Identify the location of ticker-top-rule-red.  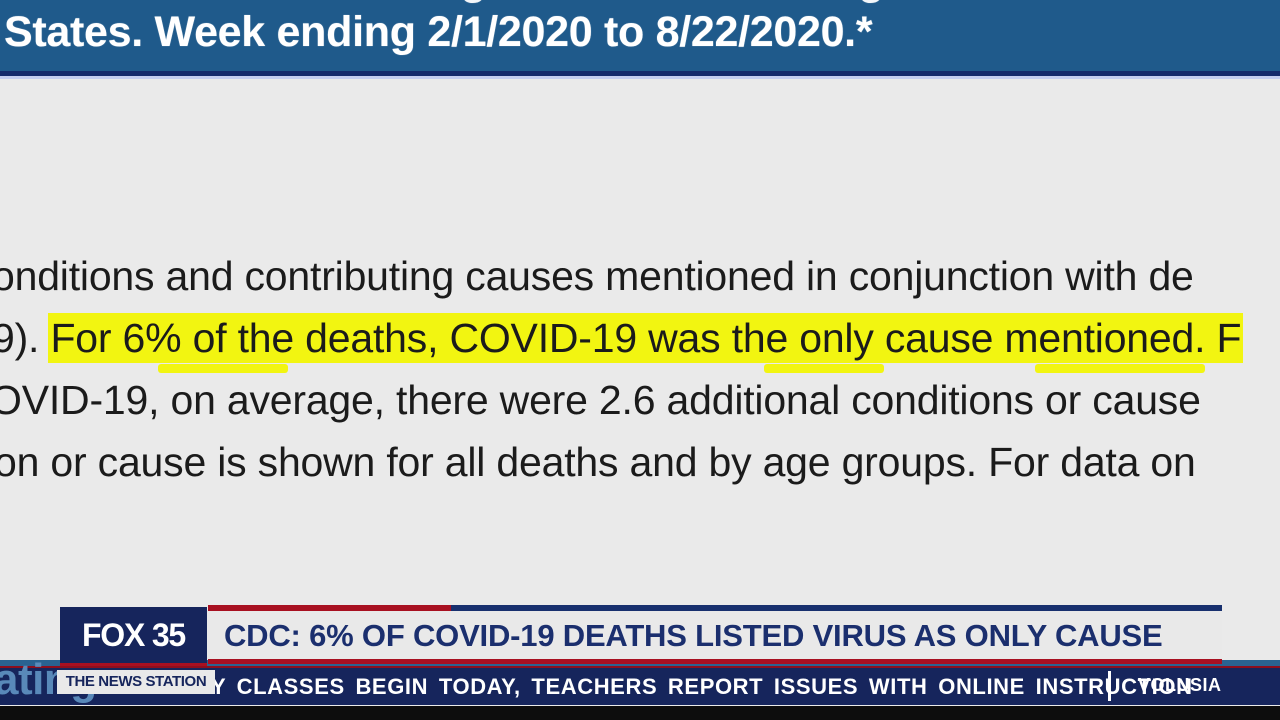
(640, 667).